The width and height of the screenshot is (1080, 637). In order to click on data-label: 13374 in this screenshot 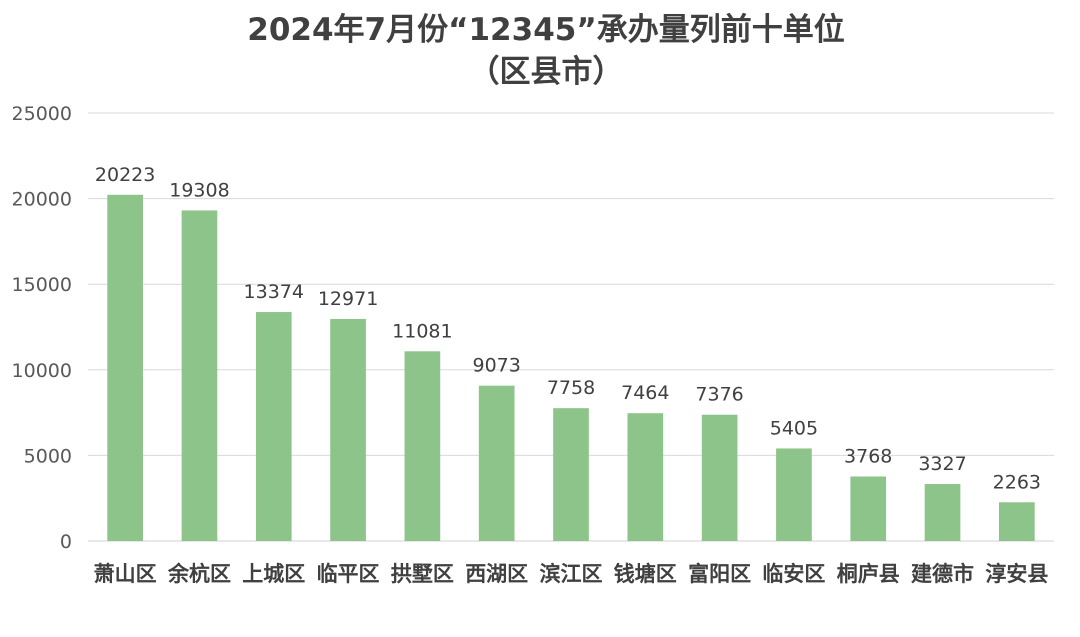, I will do `click(274, 292)`.